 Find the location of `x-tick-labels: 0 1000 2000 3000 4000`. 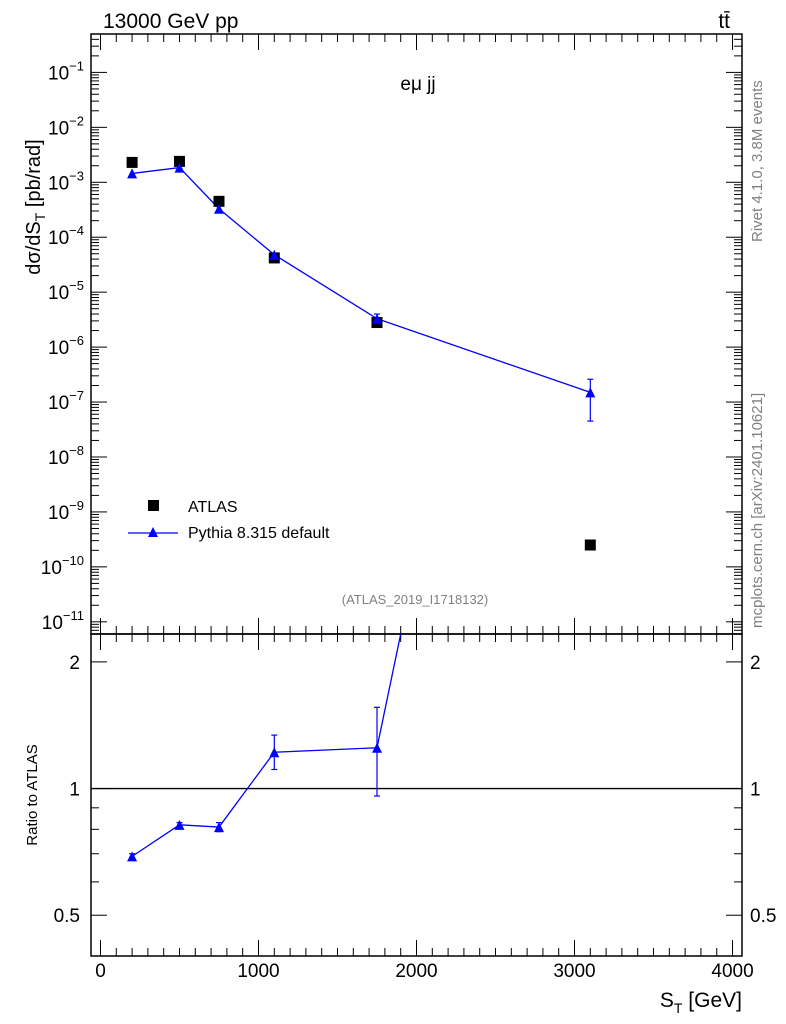

x-tick-labels: 0 1000 2000 3000 4000 is located at coordinates (424, 971).